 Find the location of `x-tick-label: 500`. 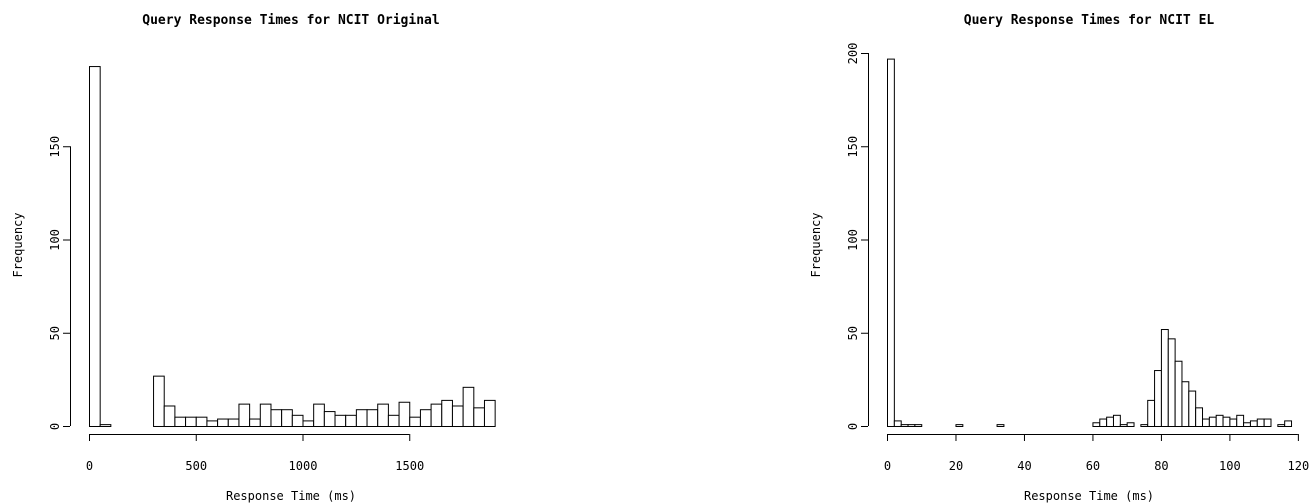

x-tick-label: 500 is located at coordinates (196, 466).